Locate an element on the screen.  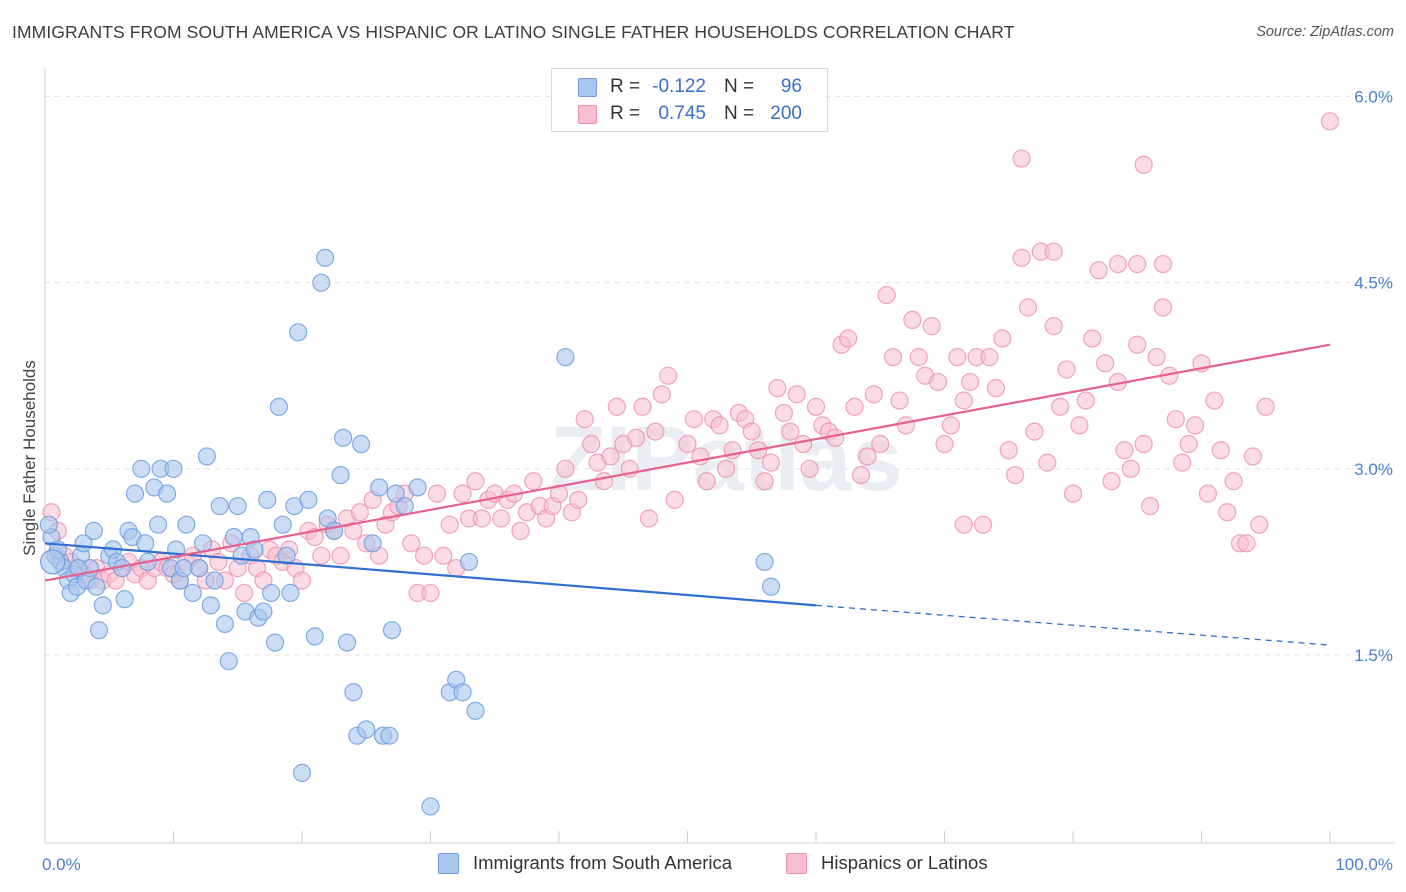
legend-item-immigrants: Immigrants from South America is located at coordinates (585, 863).